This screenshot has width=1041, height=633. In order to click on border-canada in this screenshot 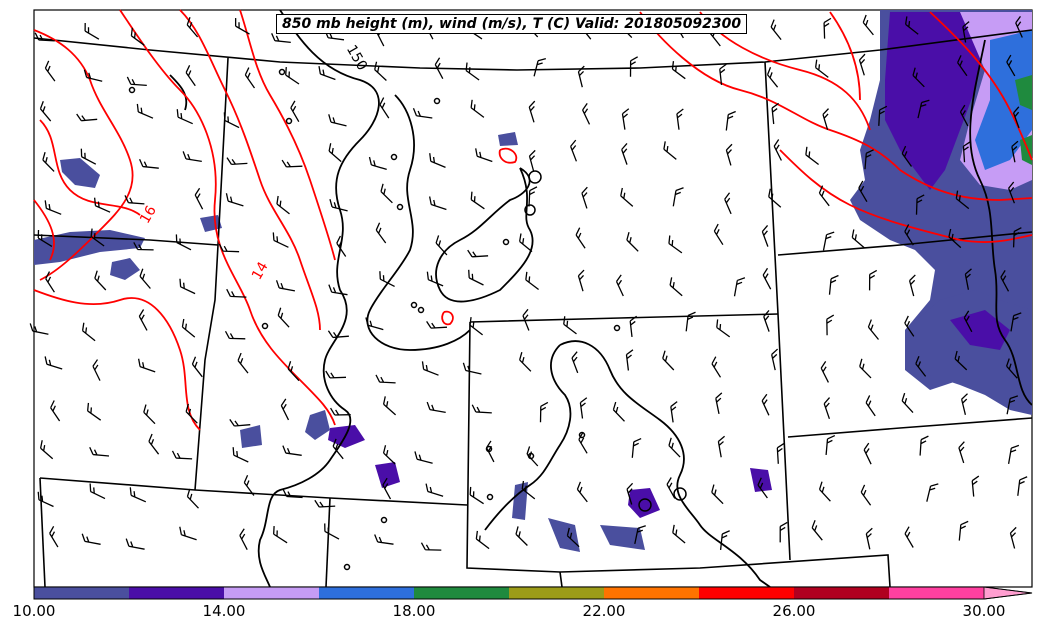, I will do `click(533, 50)`.